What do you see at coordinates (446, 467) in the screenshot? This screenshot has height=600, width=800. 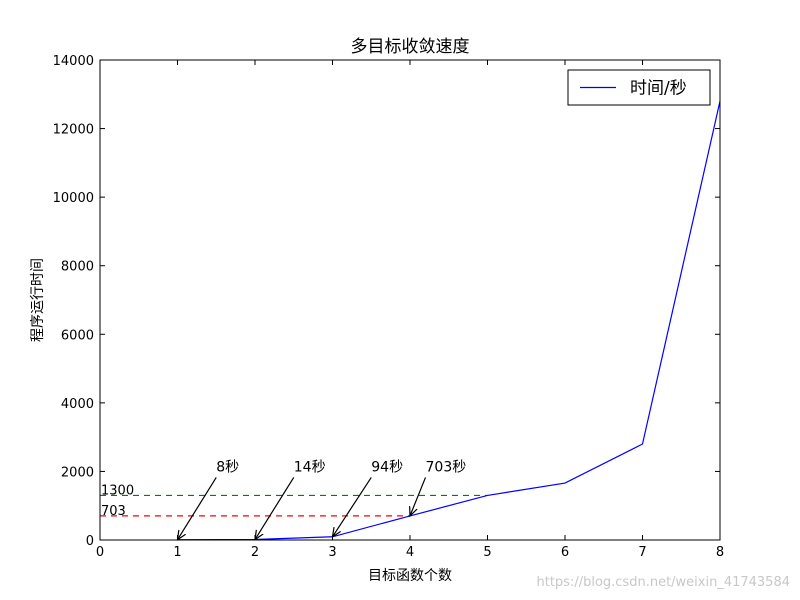 I see `annotation-label: 703秒` at bounding box center [446, 467].